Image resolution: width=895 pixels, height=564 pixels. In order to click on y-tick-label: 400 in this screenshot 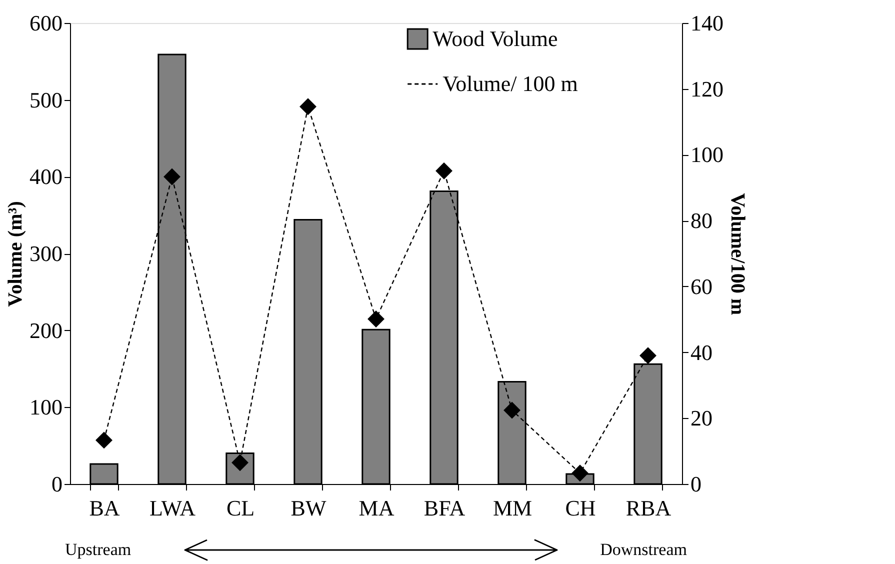, I will do `click(46, 177)`.